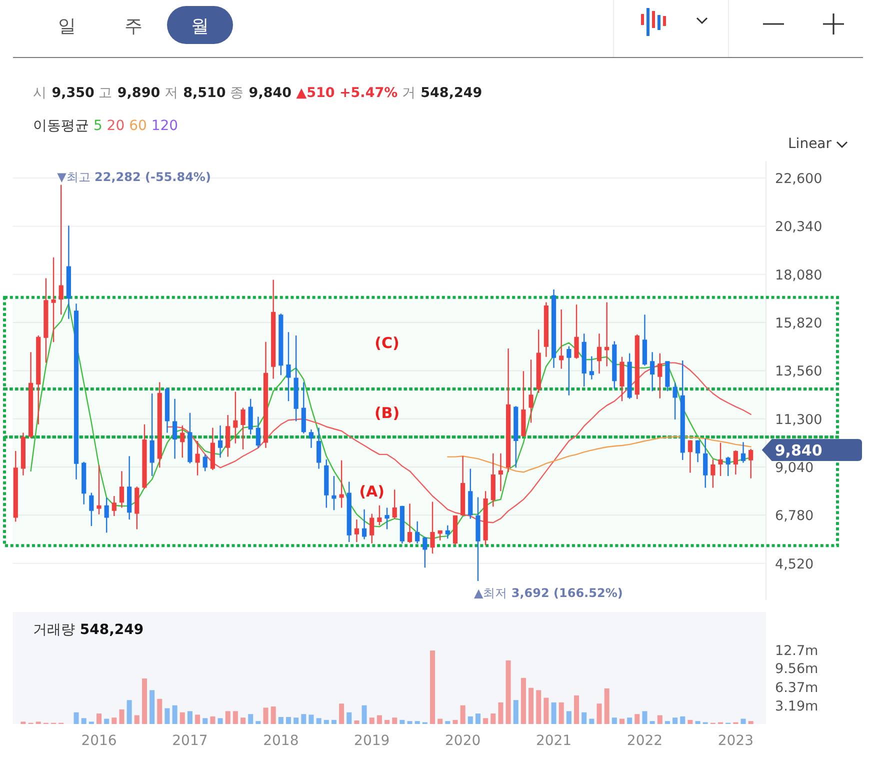 This screenshot has height=760, width=870. Describe the element at coordinates (257, 93) in the screenshot. I see `text: 시 9,350 고 9,890 저 8,510 종 9,840 ▲510 +5.47% 거 548,249` at that location.